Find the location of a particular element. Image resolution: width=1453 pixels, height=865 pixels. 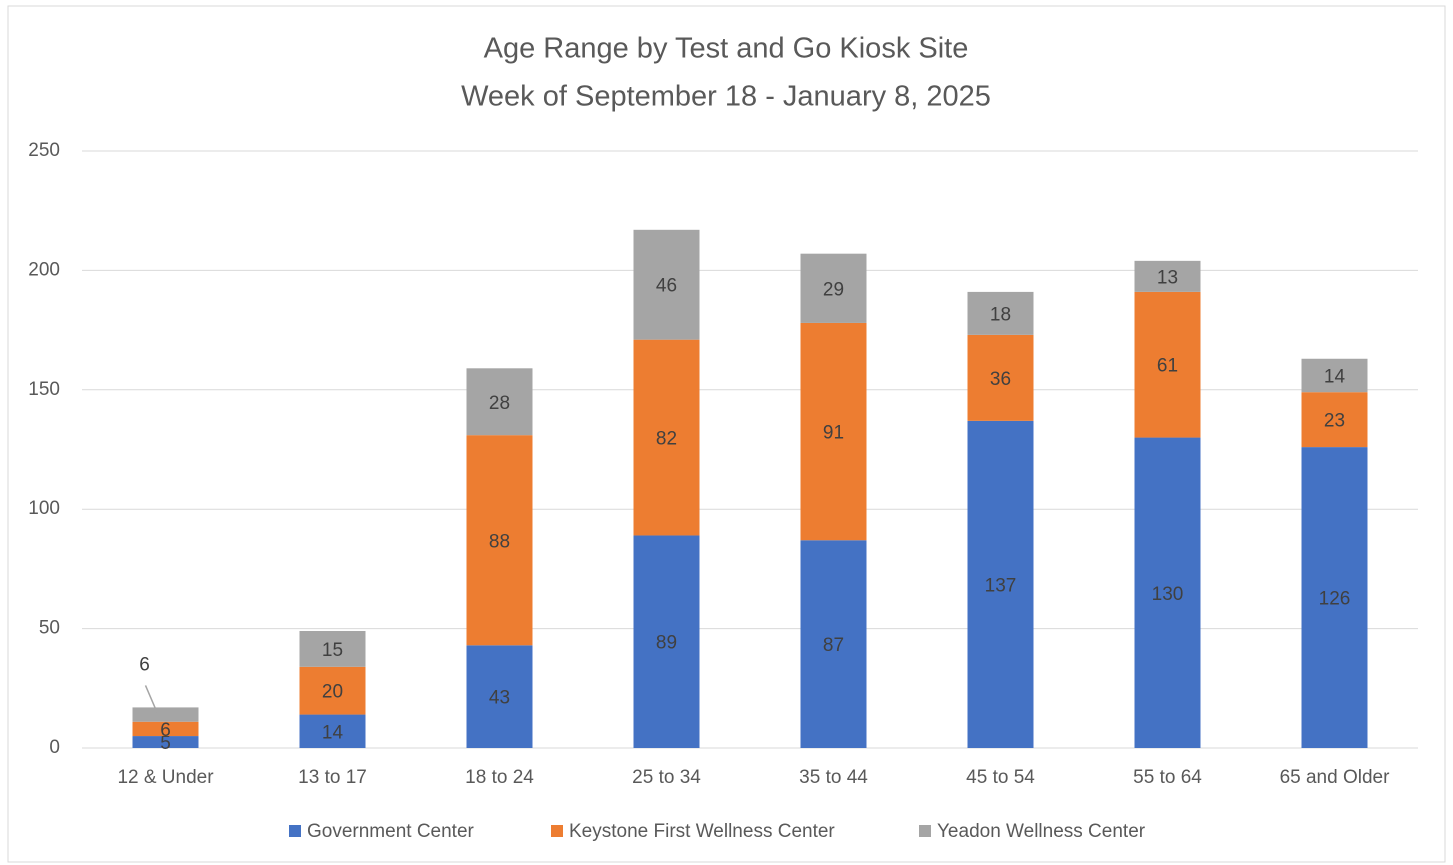

data-label: 87 is located at coordinates (833, 645).